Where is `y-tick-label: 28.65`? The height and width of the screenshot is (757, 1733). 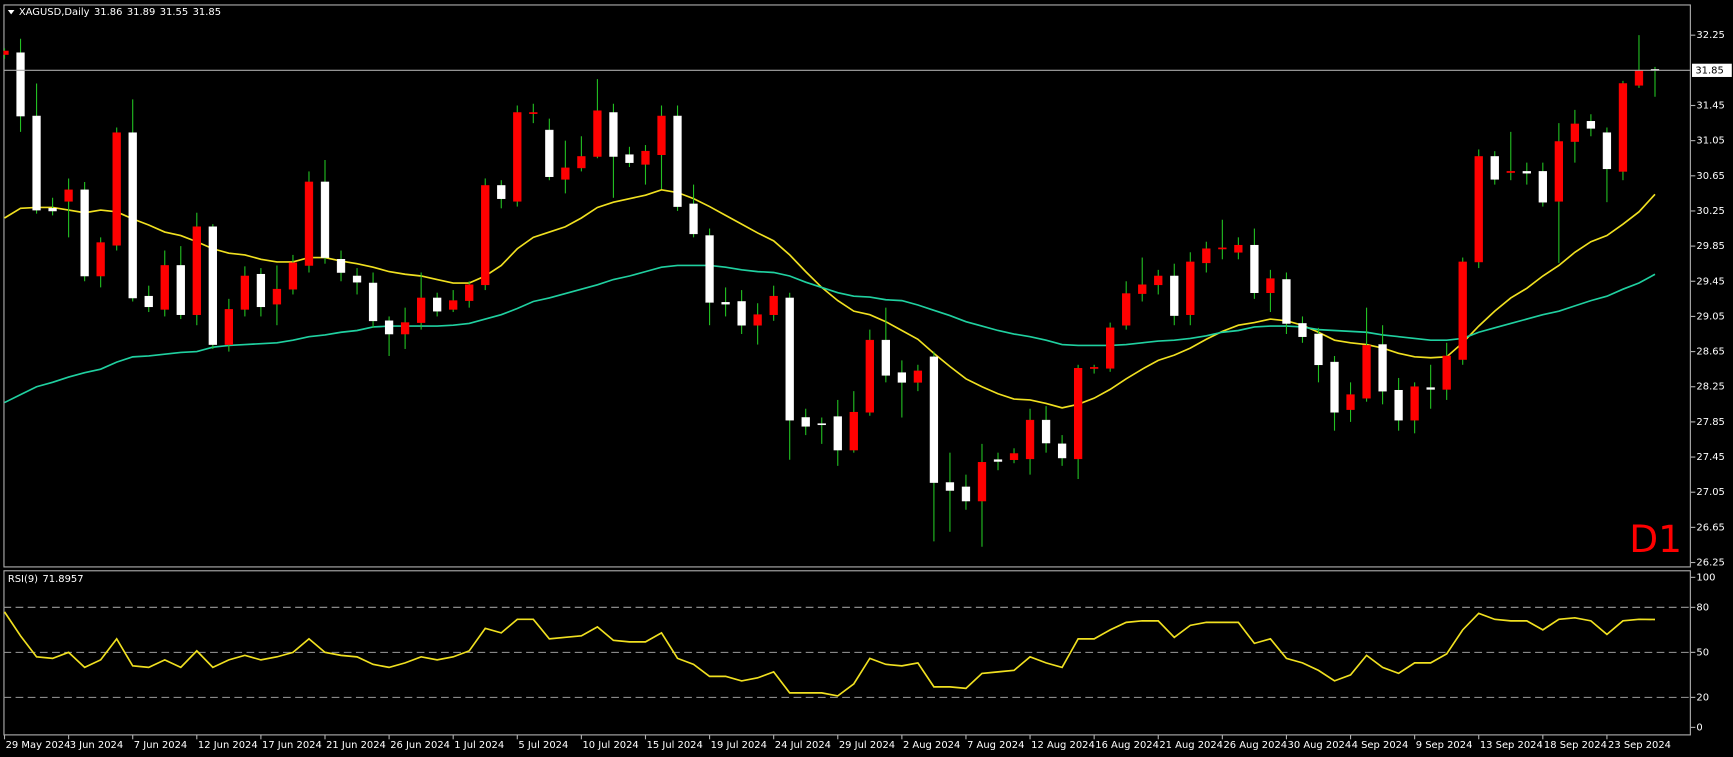
y-tick-label: 28.65 is located at coordinates (1710, 352).